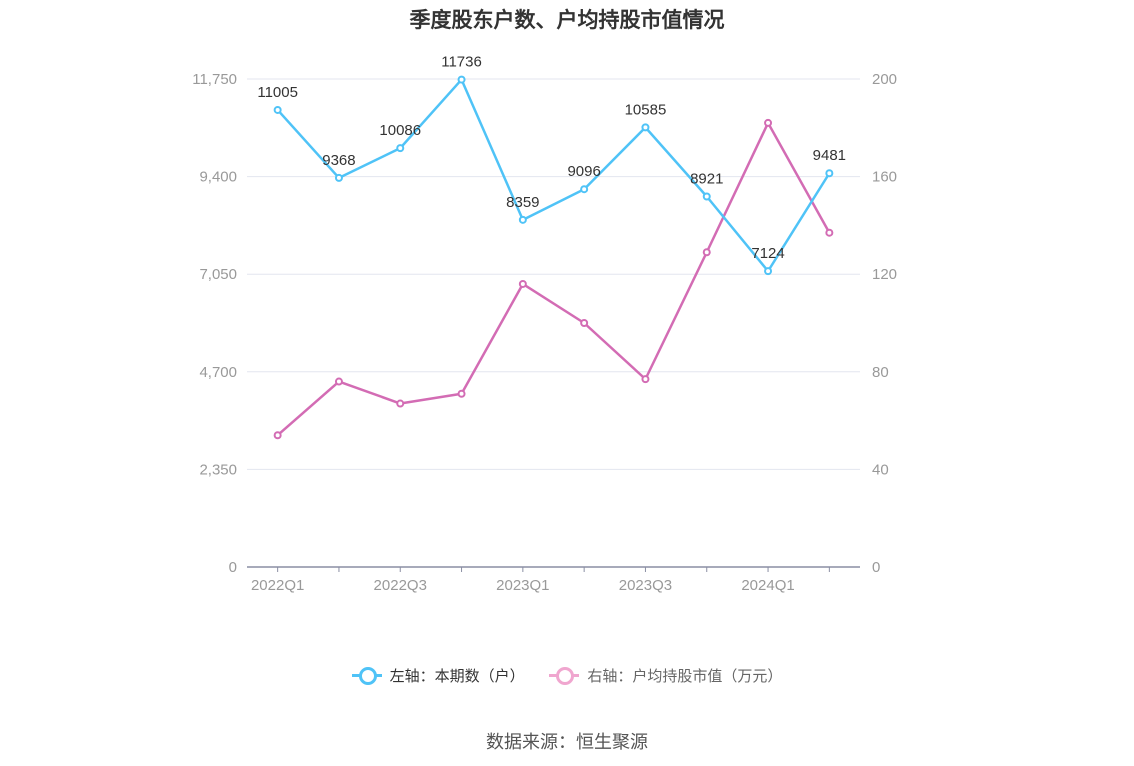  I want to click on right-axis-tick-label: 80, so click(880, 372).